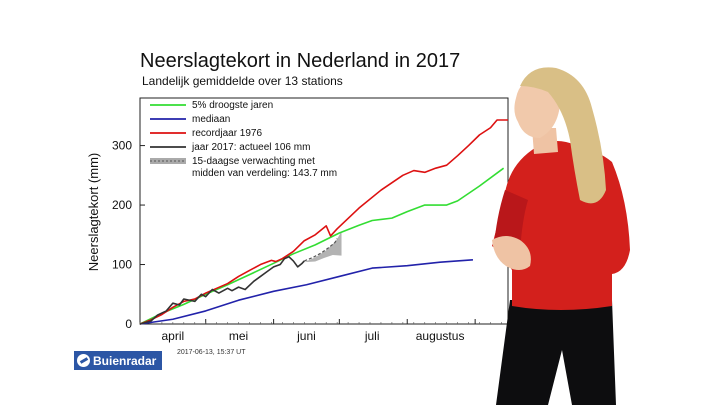  Describe the element at coordinates (563, 135) in the screenshot. I see `presenter-hair` at that location.